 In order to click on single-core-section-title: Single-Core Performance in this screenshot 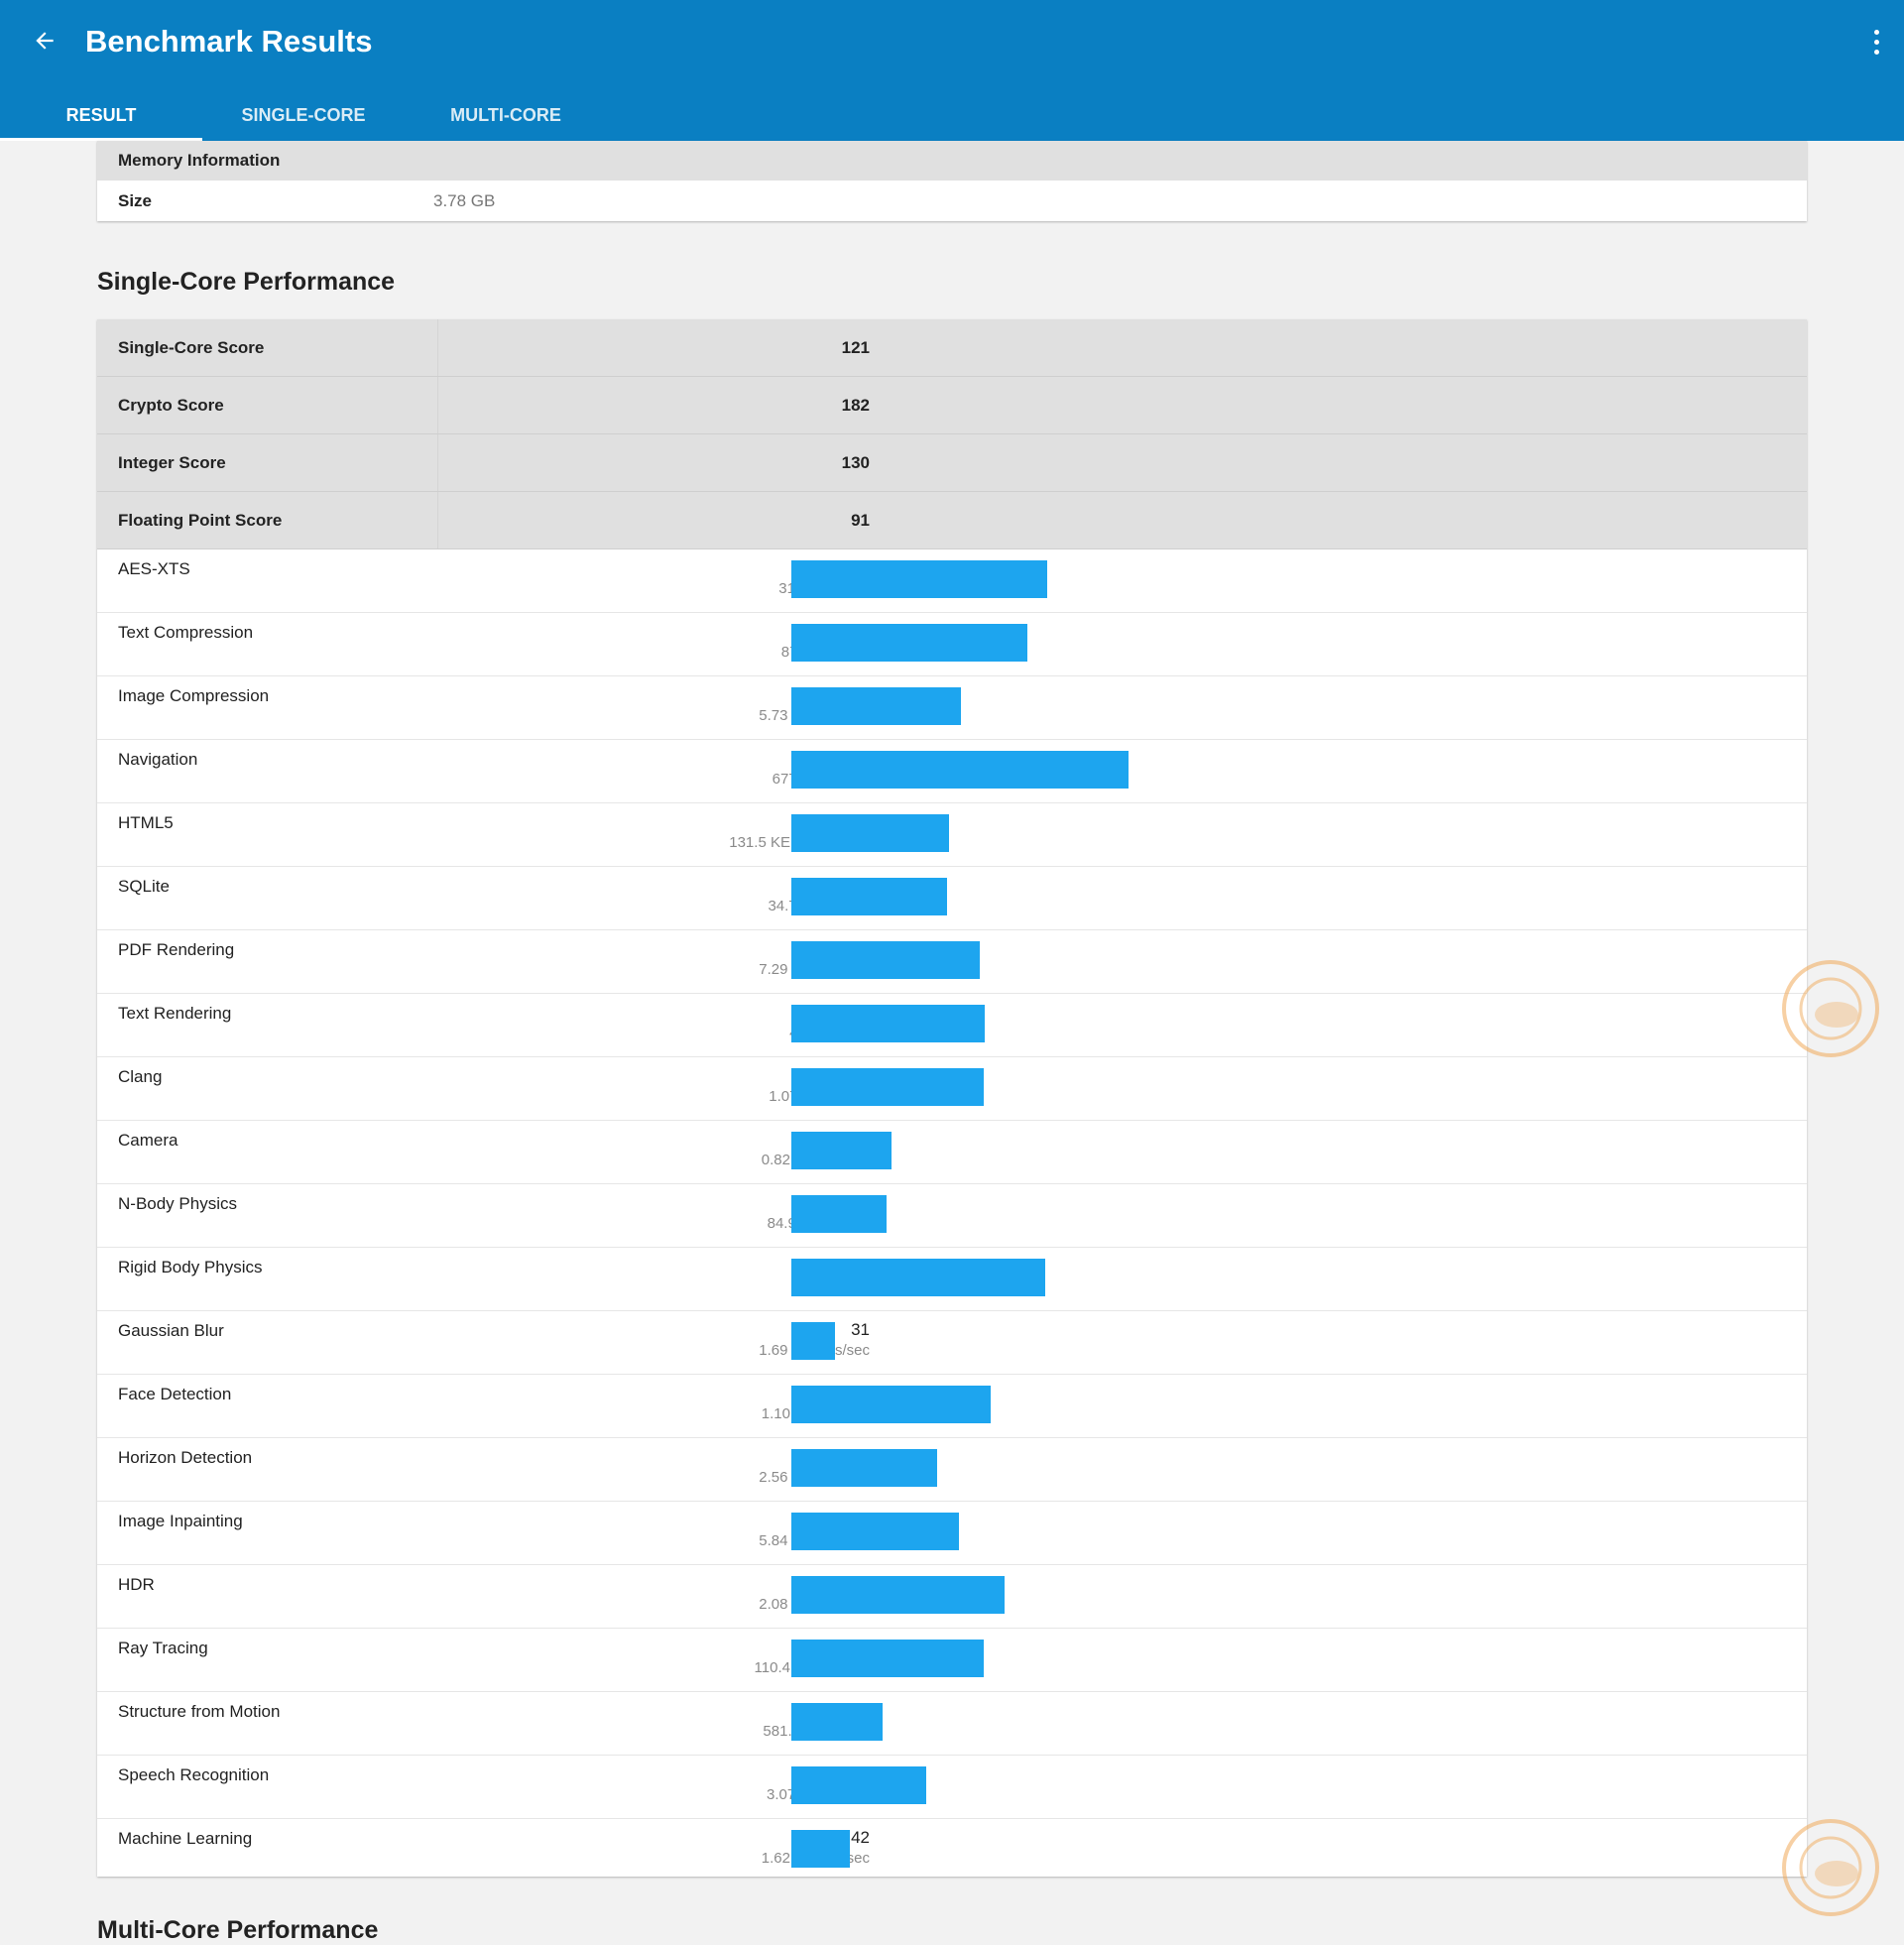, I will do `click(246, 282)`.